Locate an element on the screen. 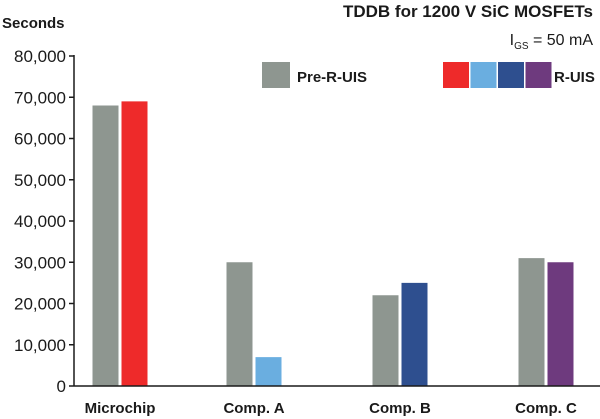  x-tick-label: Comp. C is located at coordinates (546, 408).